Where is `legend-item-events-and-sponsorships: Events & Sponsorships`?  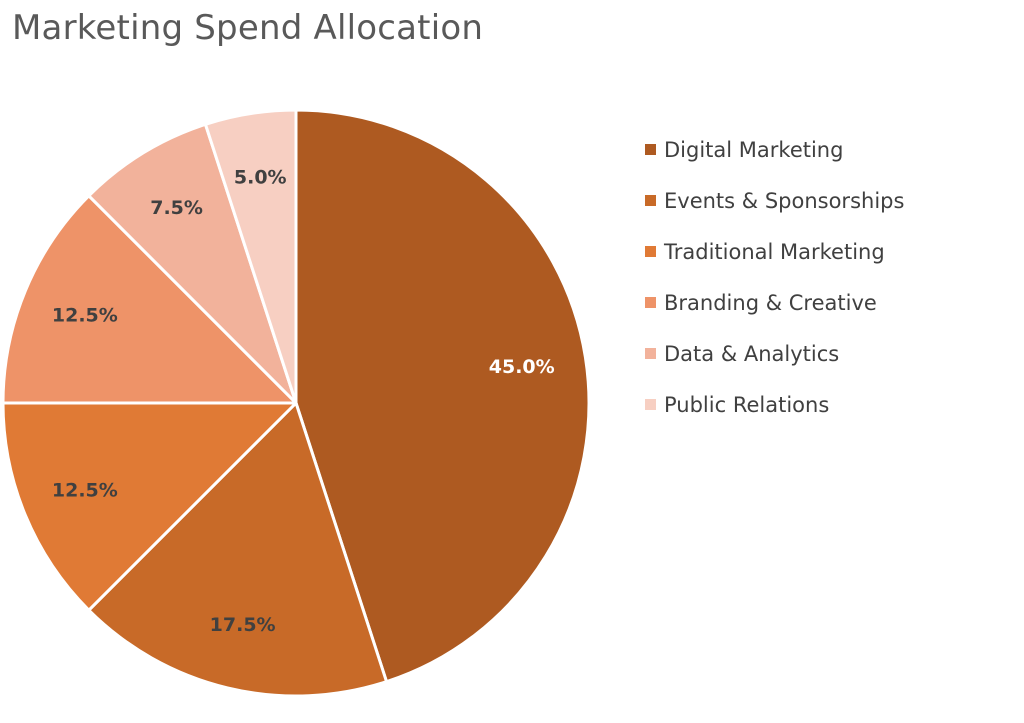 legend-item-events-and-sponsorships: Events & Sponsorships is located at coordinates (774, 200).